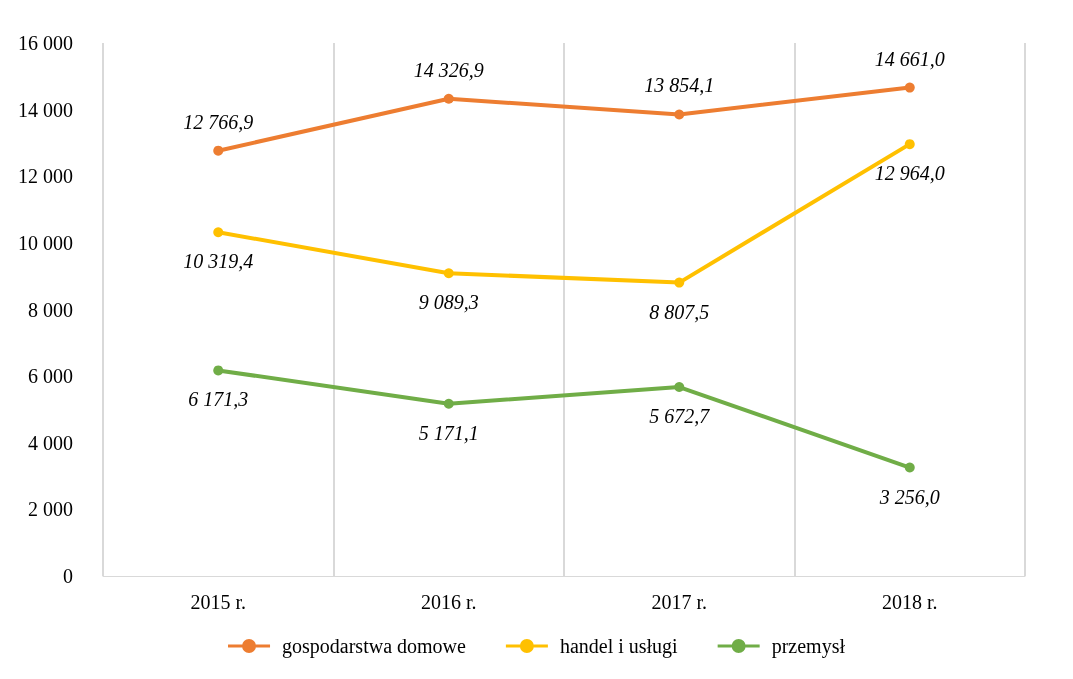 This screenshot has width=1073, height=679. What do you see at coordinates (50, 309) in the screenshot?
I see `y-tick-label: 8 000` at bounding box center [50, 309].